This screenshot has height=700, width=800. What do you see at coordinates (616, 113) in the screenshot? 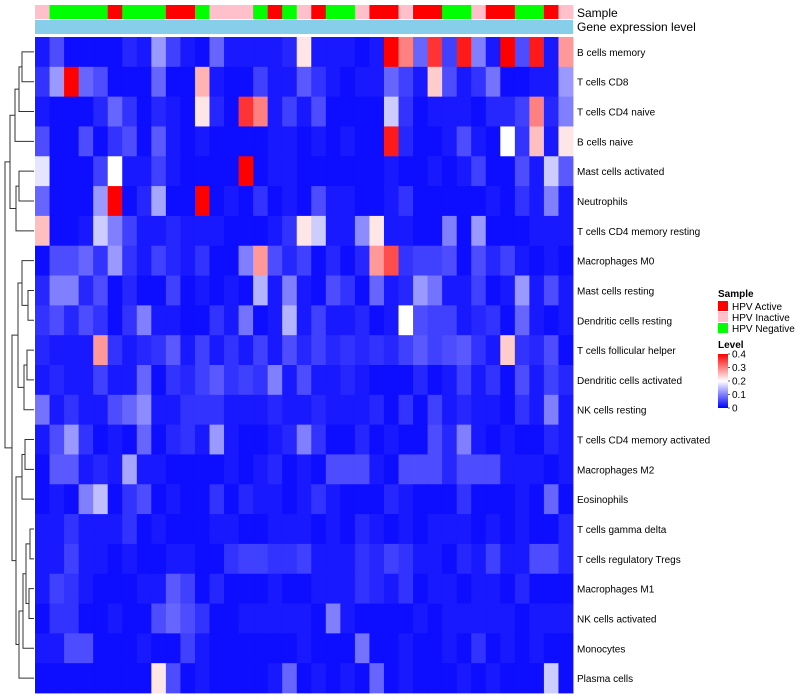
I see `row-label: T cells CD4 naive` at bounding box center [616, 113].